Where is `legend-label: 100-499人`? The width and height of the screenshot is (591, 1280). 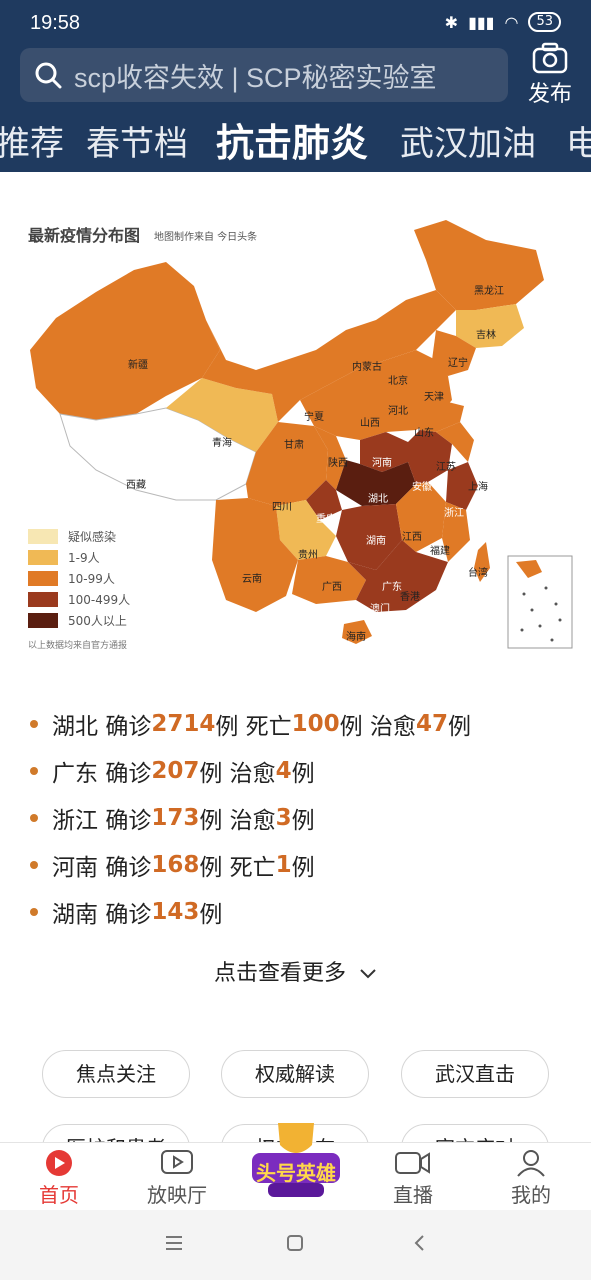
legend-label: 100-499人 is located at coordinates (99, 600).